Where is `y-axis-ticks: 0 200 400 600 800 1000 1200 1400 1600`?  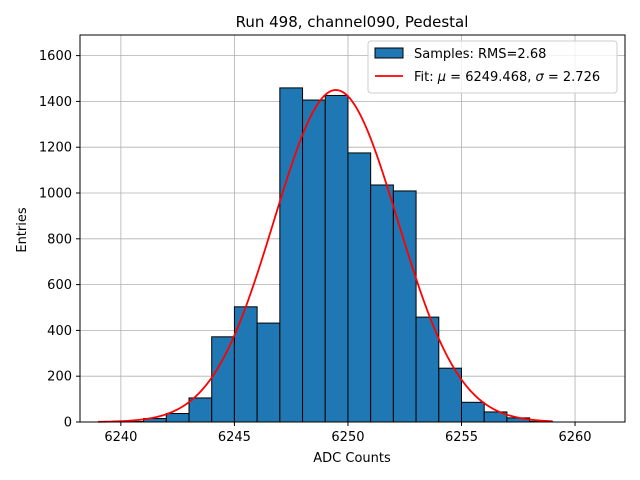 y-axis-ticks: 0 200 400 600 800 1000 1200 1400 1600 is located at coordinates (59, 240).